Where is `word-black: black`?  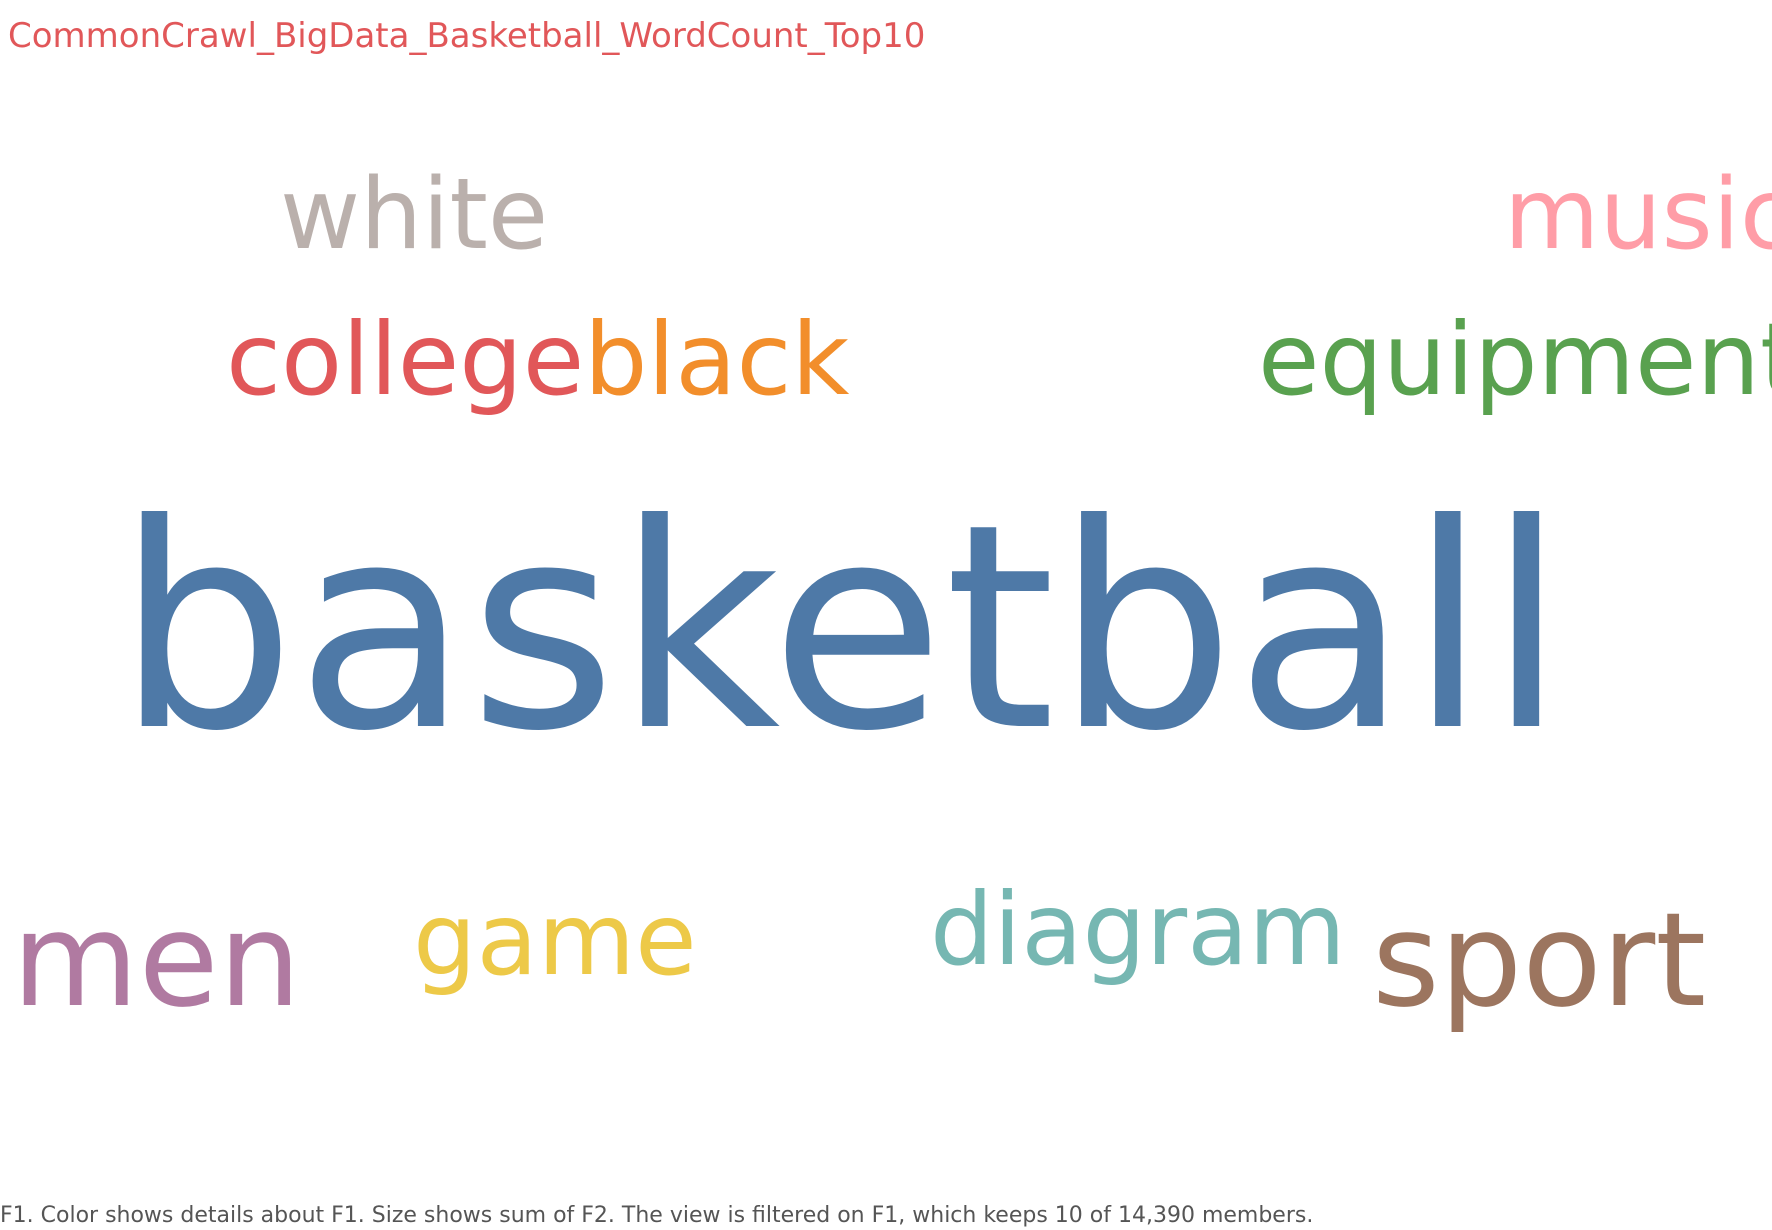 word-black: black is located at coordinates (717, 359).